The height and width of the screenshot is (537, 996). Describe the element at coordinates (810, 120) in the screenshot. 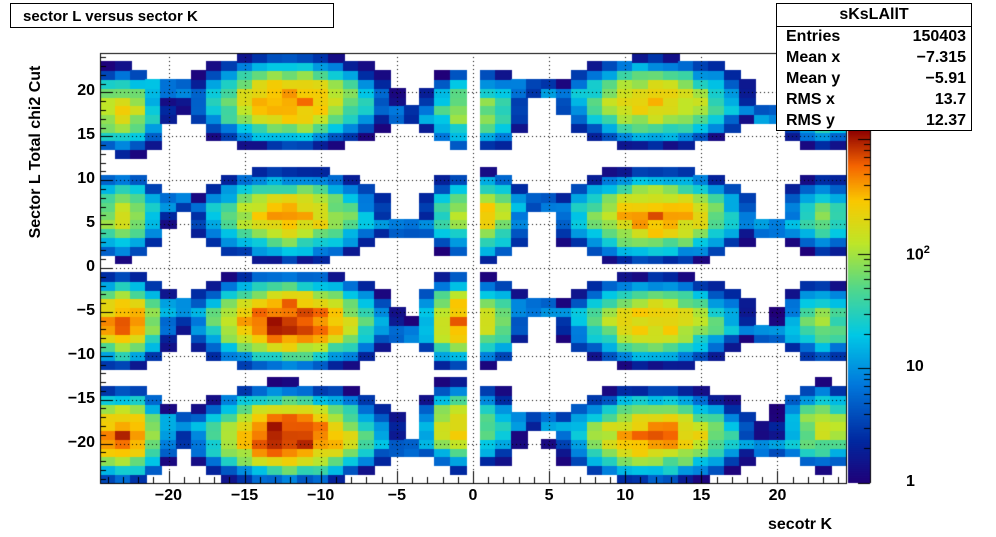

I see `stats-key: RMS y` at that location.